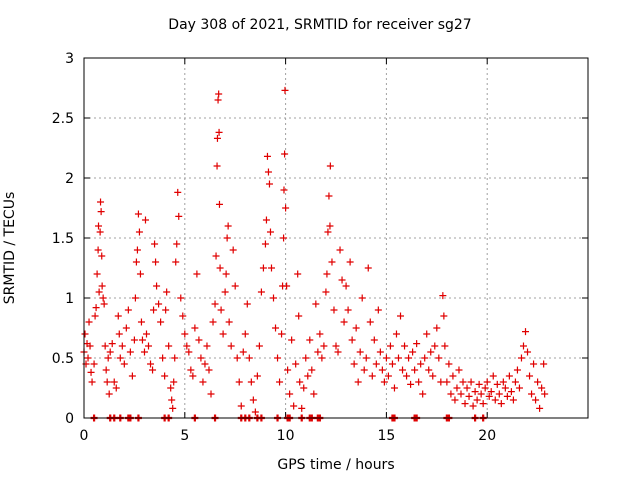  Describe the element at coordinates (63, 239) in the screenshot. I see `y-tick-label: 1.5` at that location.